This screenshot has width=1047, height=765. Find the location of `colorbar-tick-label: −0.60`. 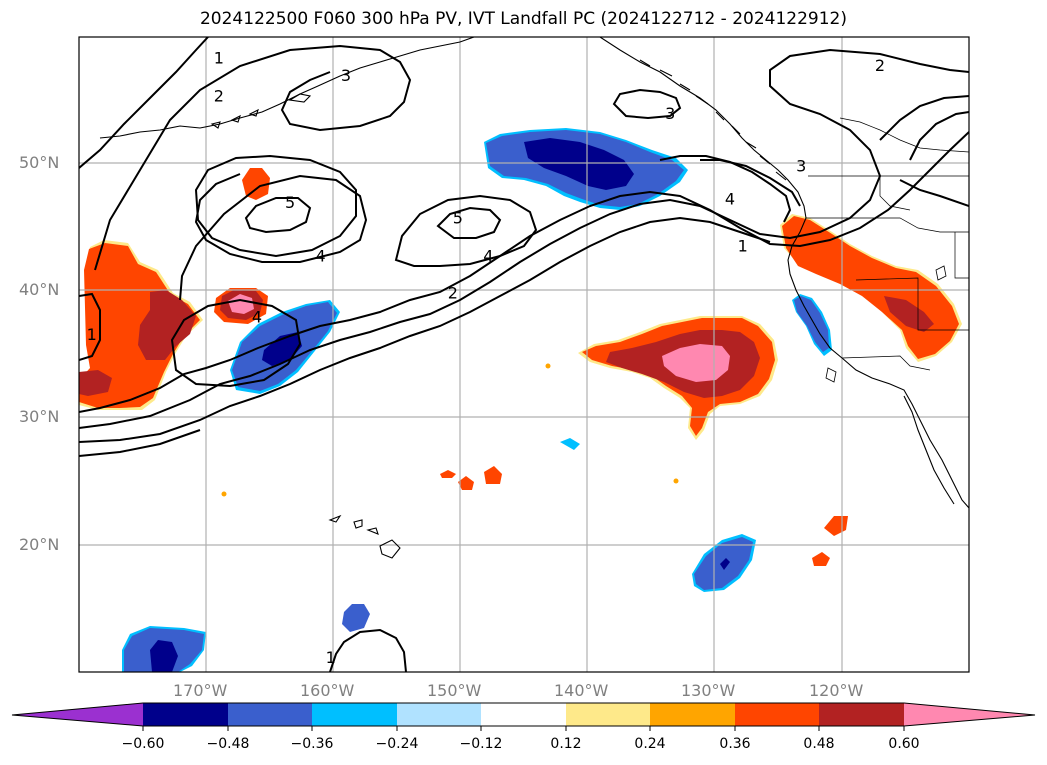

colorbar-tick-label: −0.60 is located at coordinates (143, 744).